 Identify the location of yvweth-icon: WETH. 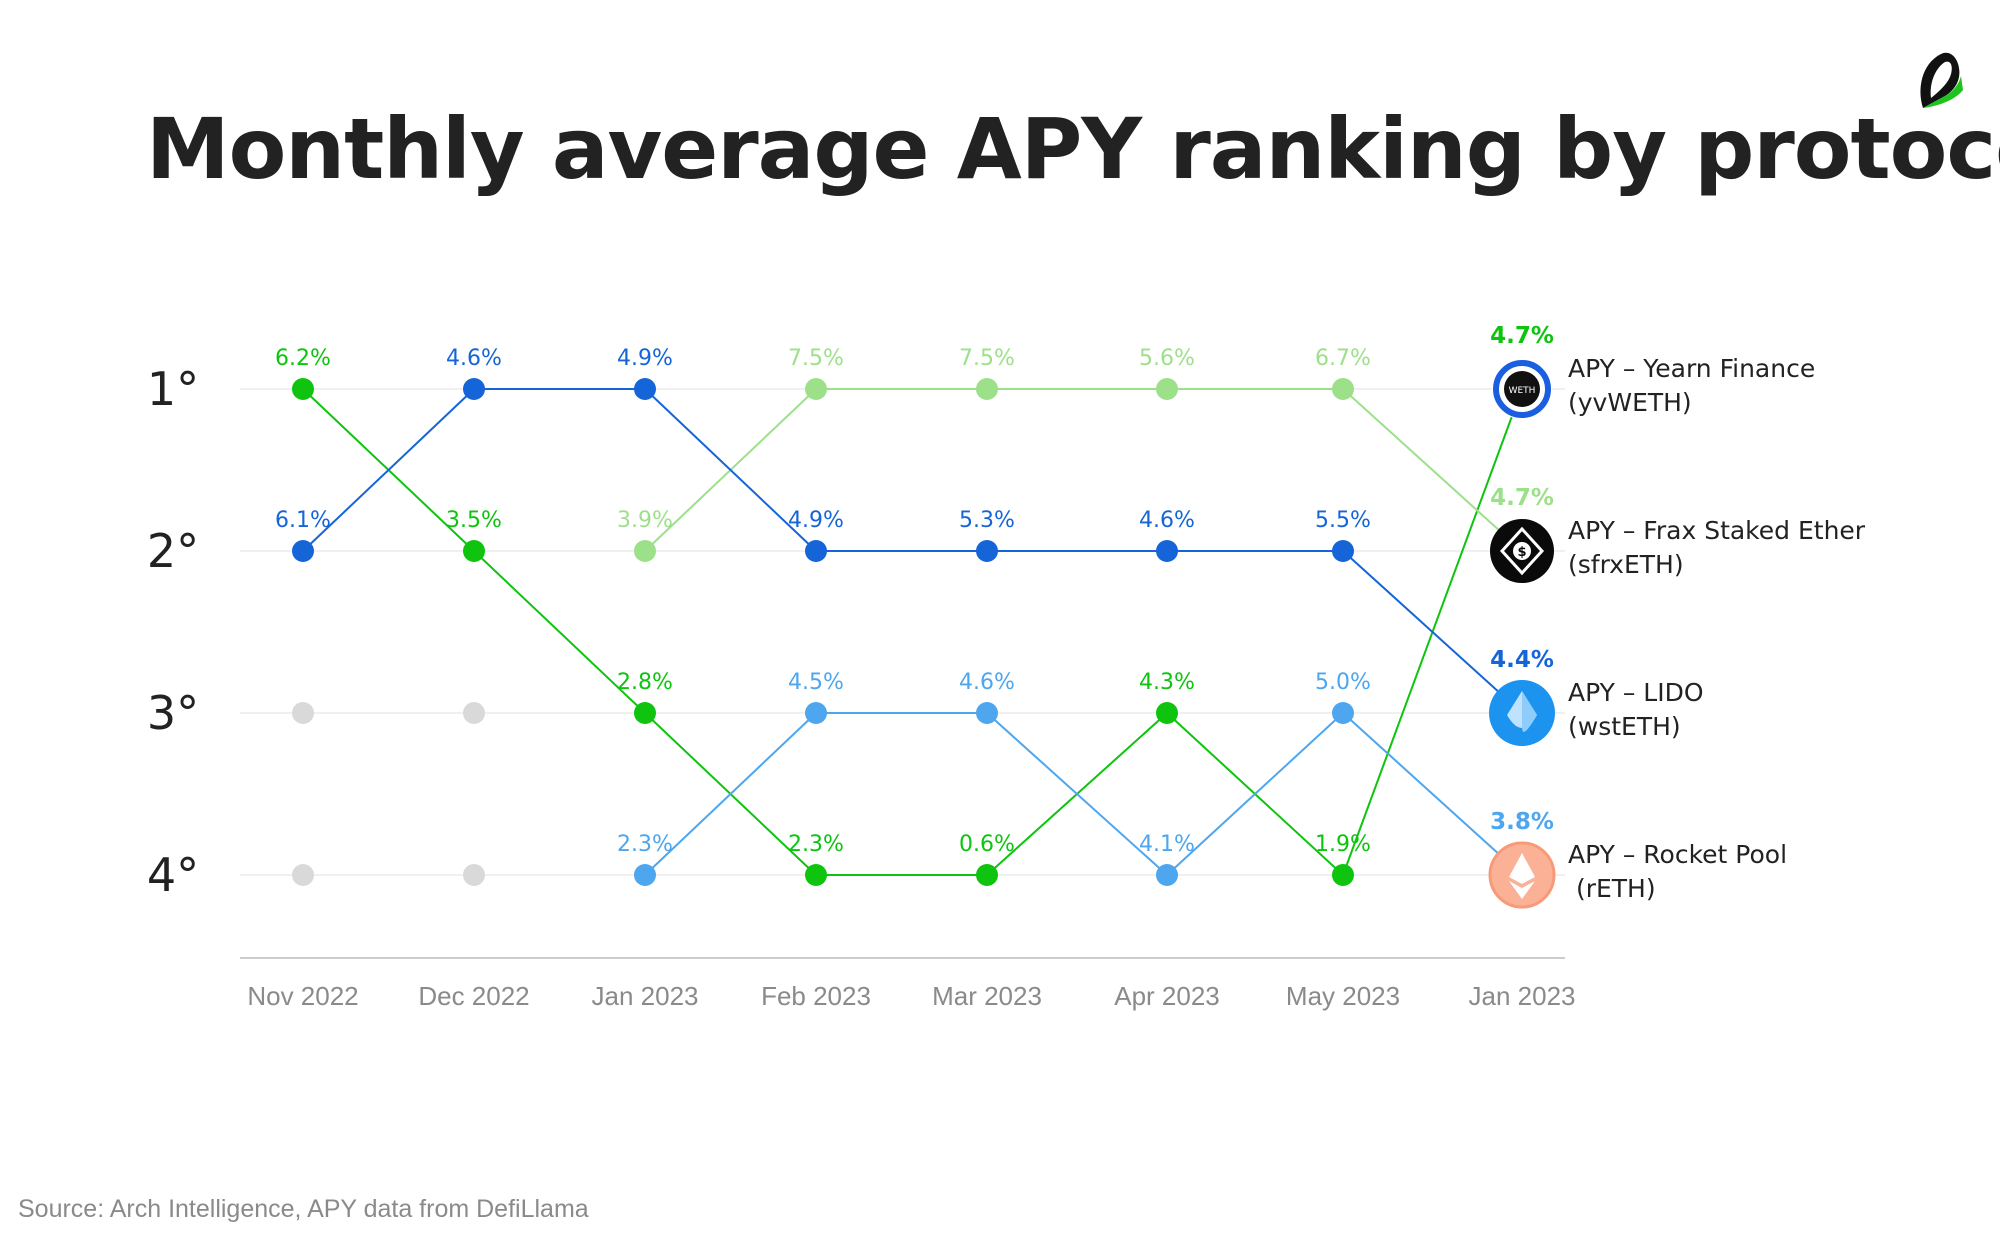
(1522, 389).